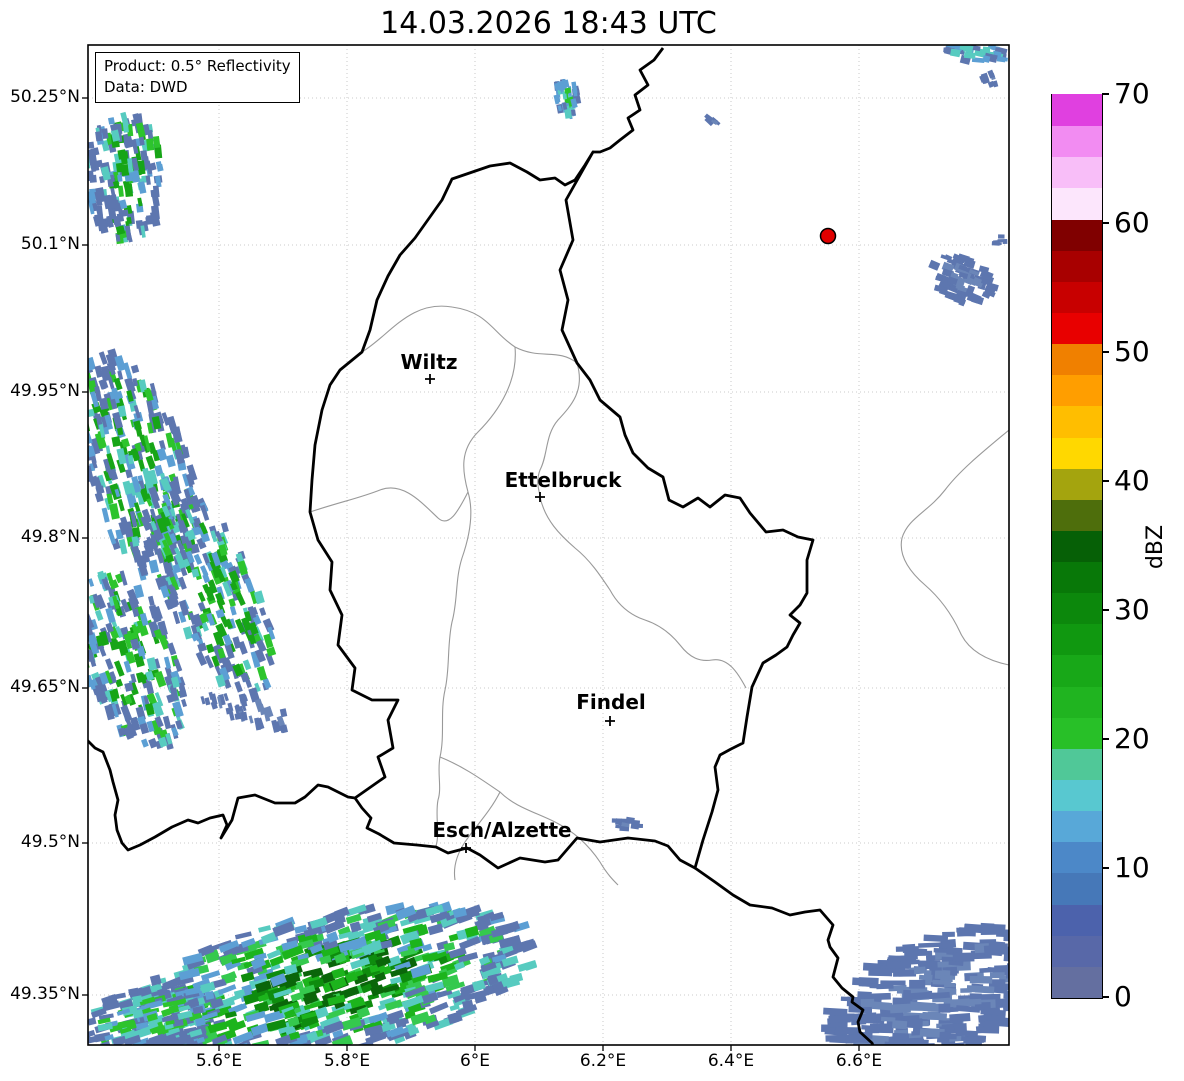 Image resolution: width=1184 pixels, height=1081 pixels. What do you see at coordinates (712, 120) in the screenshot?
I see `echo-region-north-speck` at bounding box center [712, 120].